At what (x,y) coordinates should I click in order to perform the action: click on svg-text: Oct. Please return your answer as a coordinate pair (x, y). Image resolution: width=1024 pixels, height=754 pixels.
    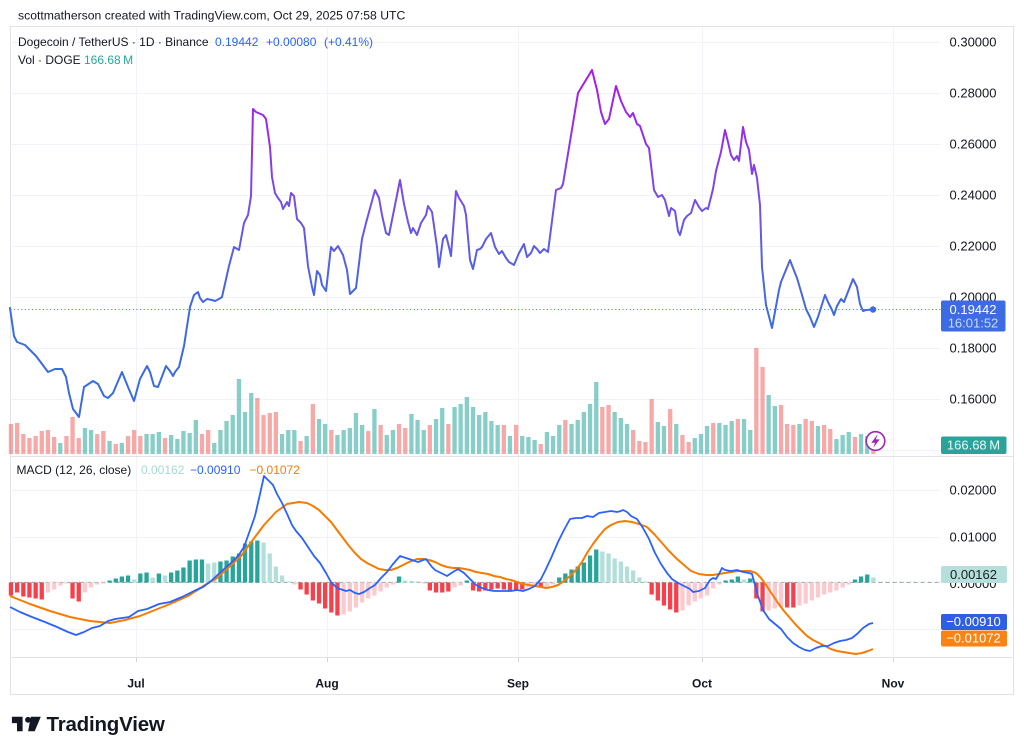
    Looking at the image, I should click on (702, 684).